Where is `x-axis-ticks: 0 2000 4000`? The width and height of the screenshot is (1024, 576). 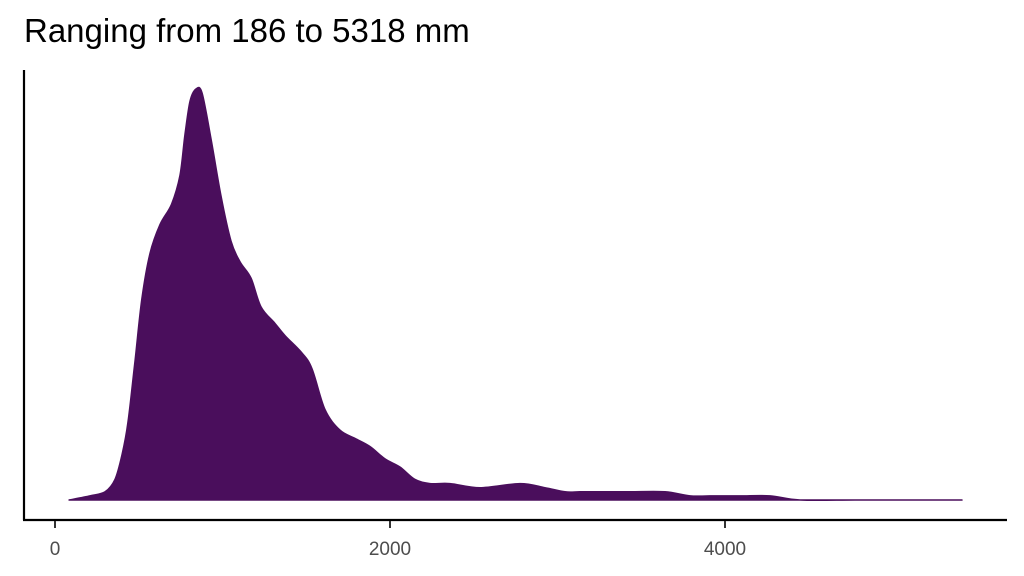 x-axis-ticks: 0 2000 4000 is located at coordinates (398, 540).